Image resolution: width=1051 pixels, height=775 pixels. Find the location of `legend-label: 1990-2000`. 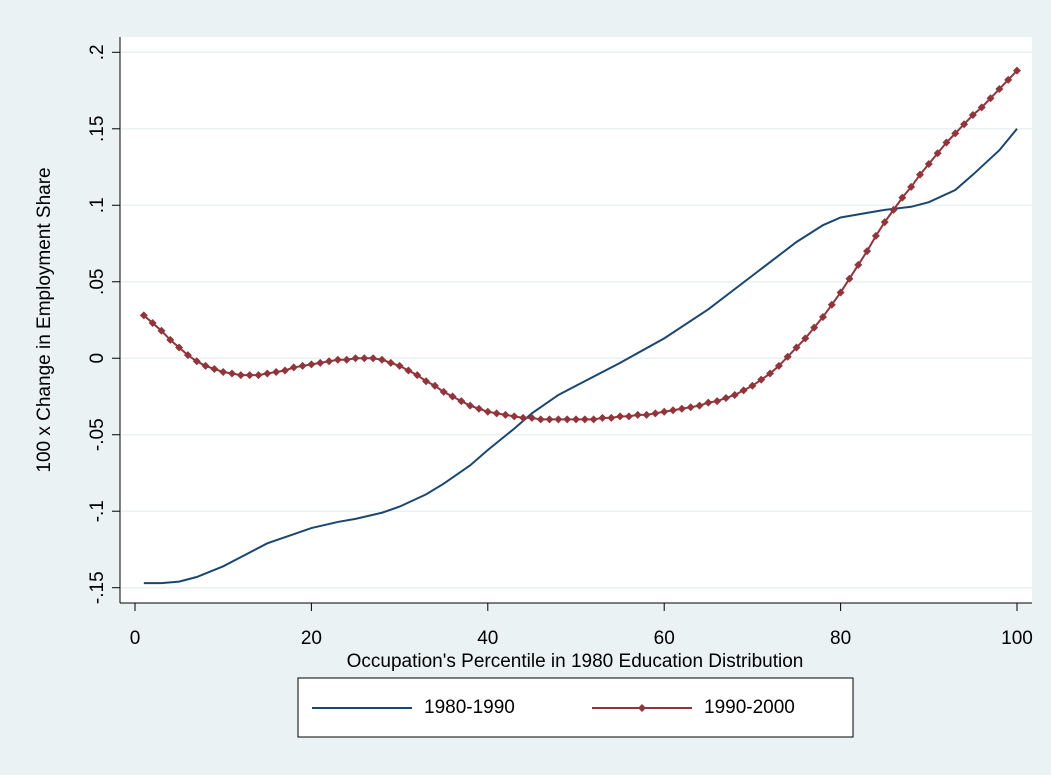

legend-label: 1990-2000 is located at coordinates (749, 707).